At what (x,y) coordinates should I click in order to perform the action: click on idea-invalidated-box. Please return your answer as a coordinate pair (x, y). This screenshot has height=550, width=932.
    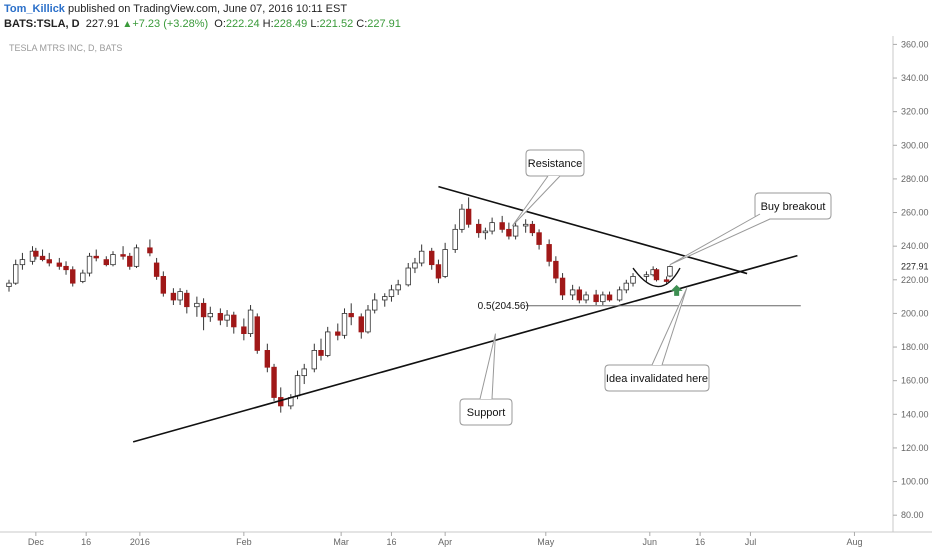
    Looking at the image, I should click on (657, 378).